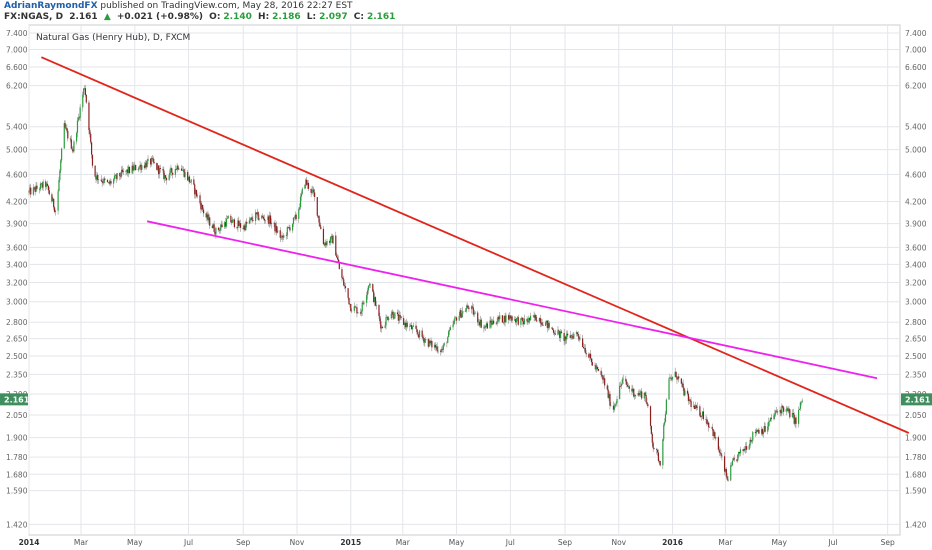 This screenshot has height=550, width=932. Describe the element at coordinates (51, 6) in the screenshot. I see `author-link: AdrianRaymondFX` at that location.